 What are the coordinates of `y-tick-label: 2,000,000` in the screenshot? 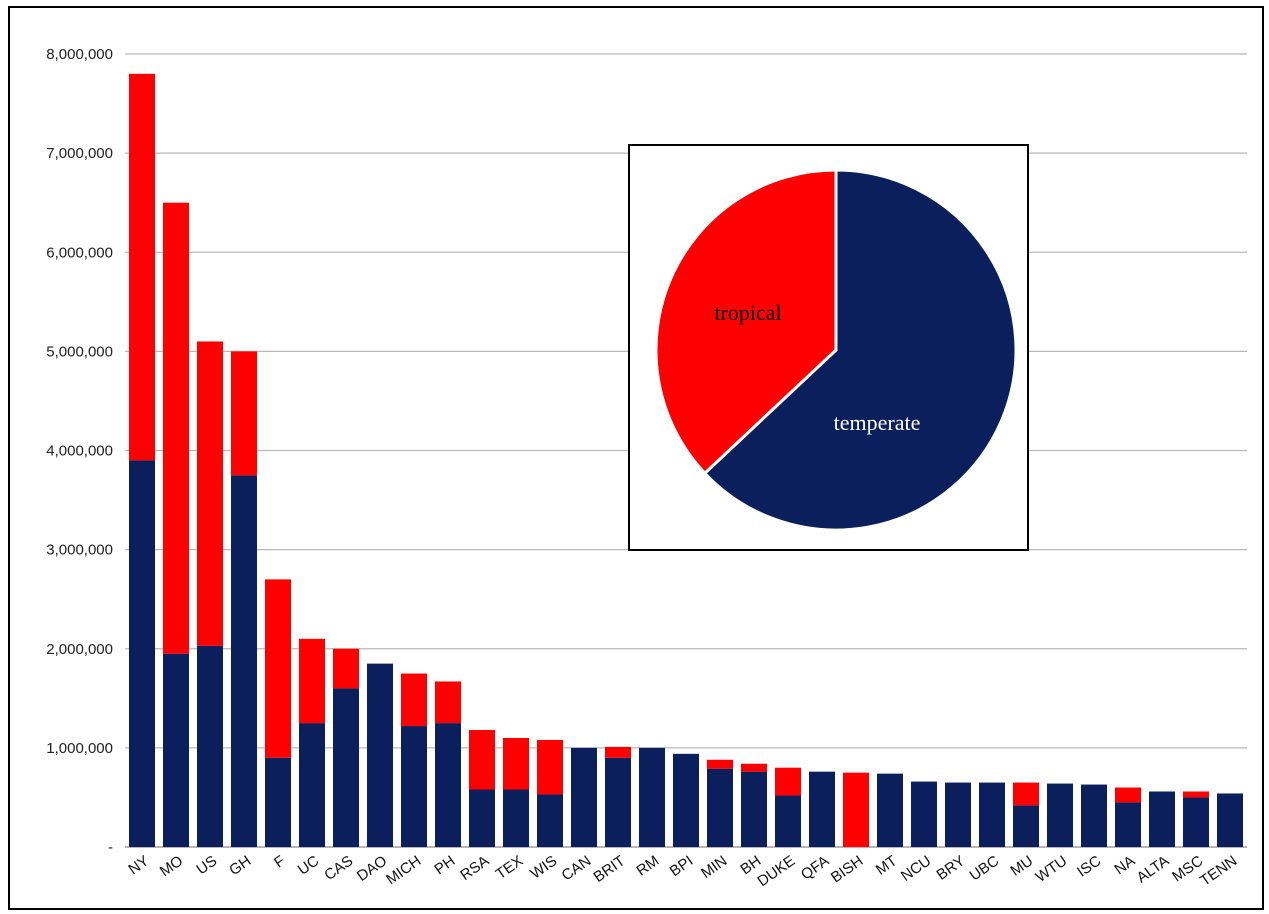 It's located at (79, 649).